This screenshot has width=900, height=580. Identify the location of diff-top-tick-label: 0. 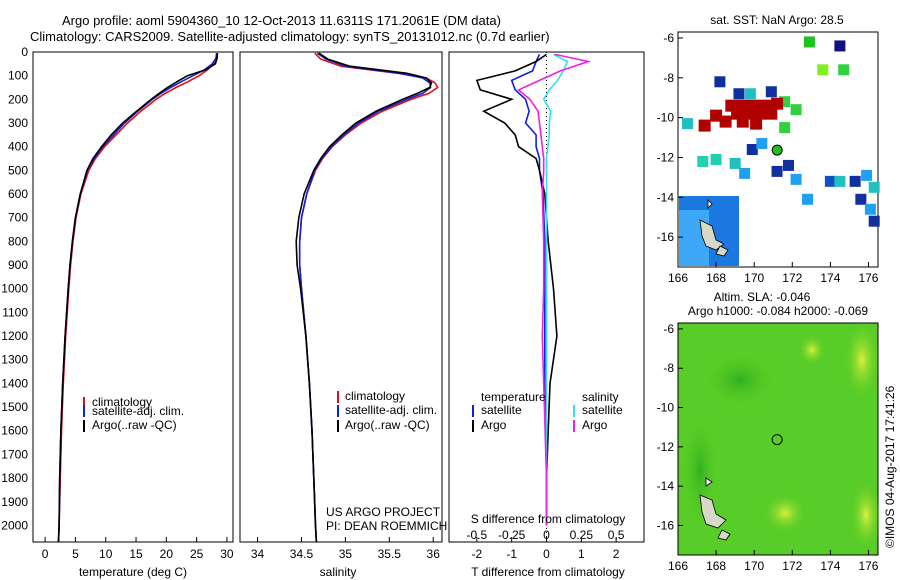
(546, 535).